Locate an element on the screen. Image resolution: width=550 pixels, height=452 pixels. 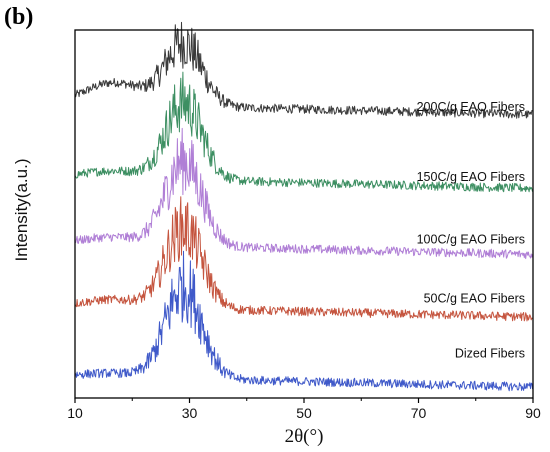
series-label-0: 200C/g EAO Fibers is located at coordinates (471, 107).